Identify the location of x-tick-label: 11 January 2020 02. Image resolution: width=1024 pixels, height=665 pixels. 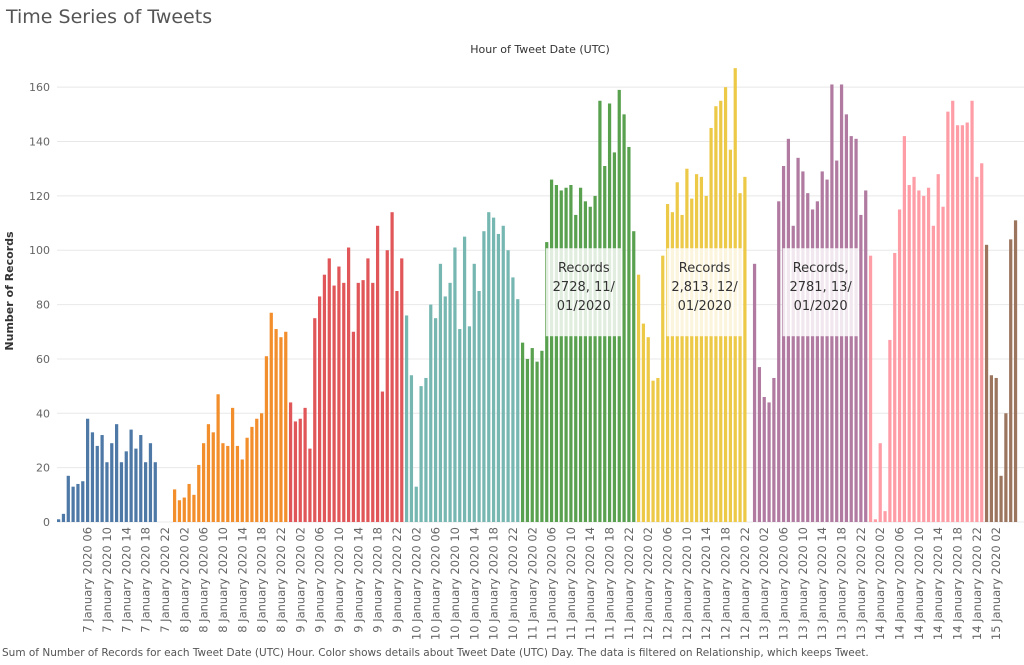
(532, 583).